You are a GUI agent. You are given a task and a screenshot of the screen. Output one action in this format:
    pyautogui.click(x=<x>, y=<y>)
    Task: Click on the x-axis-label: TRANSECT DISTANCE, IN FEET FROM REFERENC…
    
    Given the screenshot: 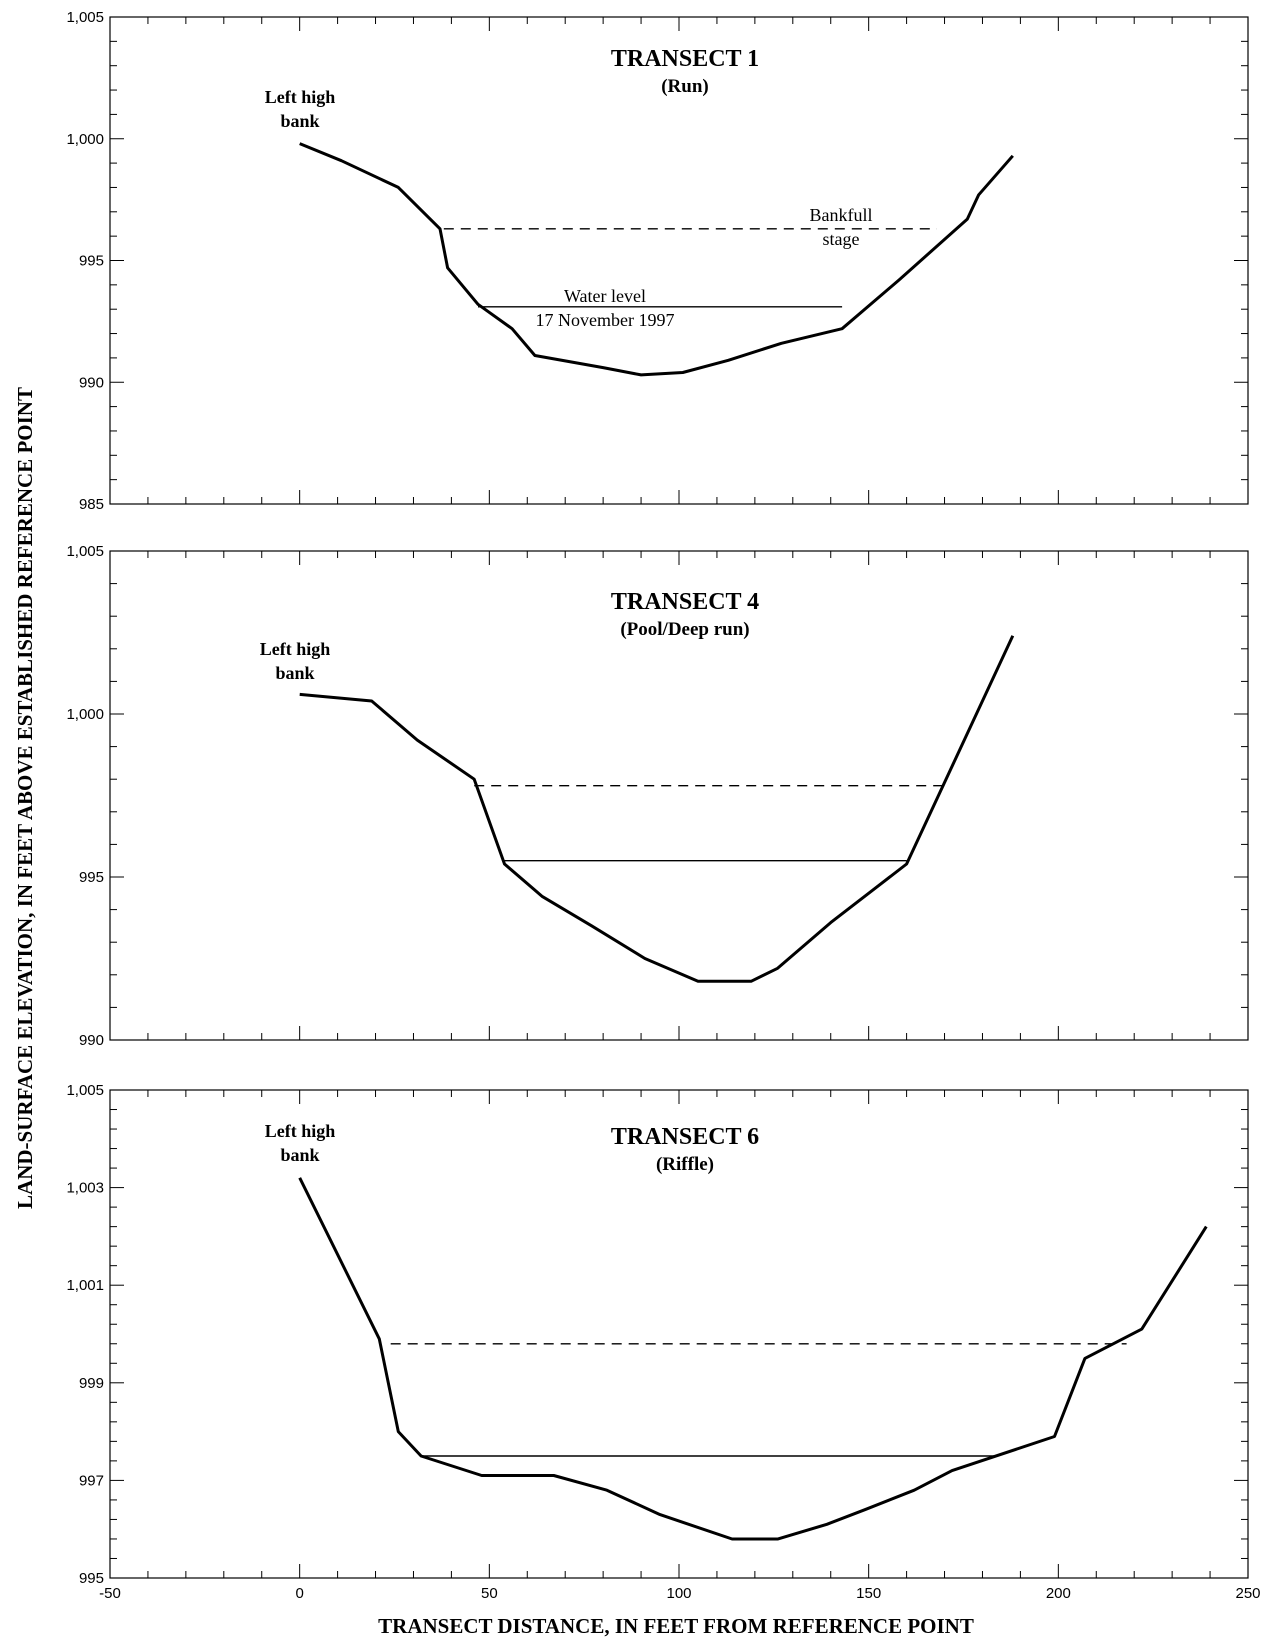 What is the action you would take?
    pyautogui.click(x=676, y=1626)
    